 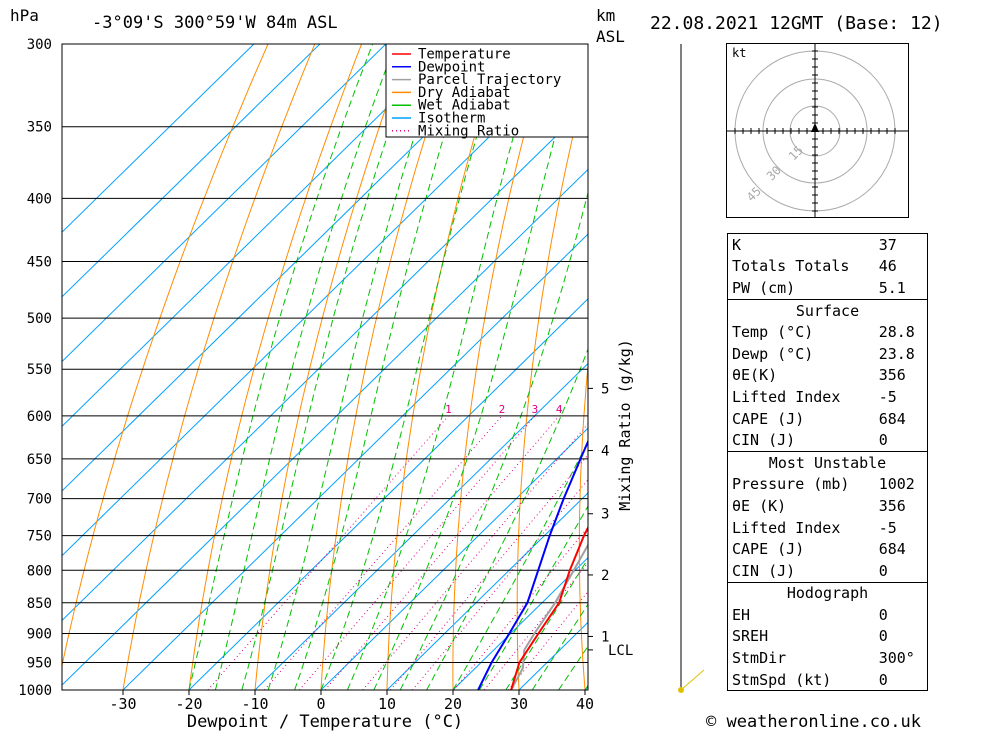 I want to click on mixing-ratio-label: 20, so click(x=708, y=409).